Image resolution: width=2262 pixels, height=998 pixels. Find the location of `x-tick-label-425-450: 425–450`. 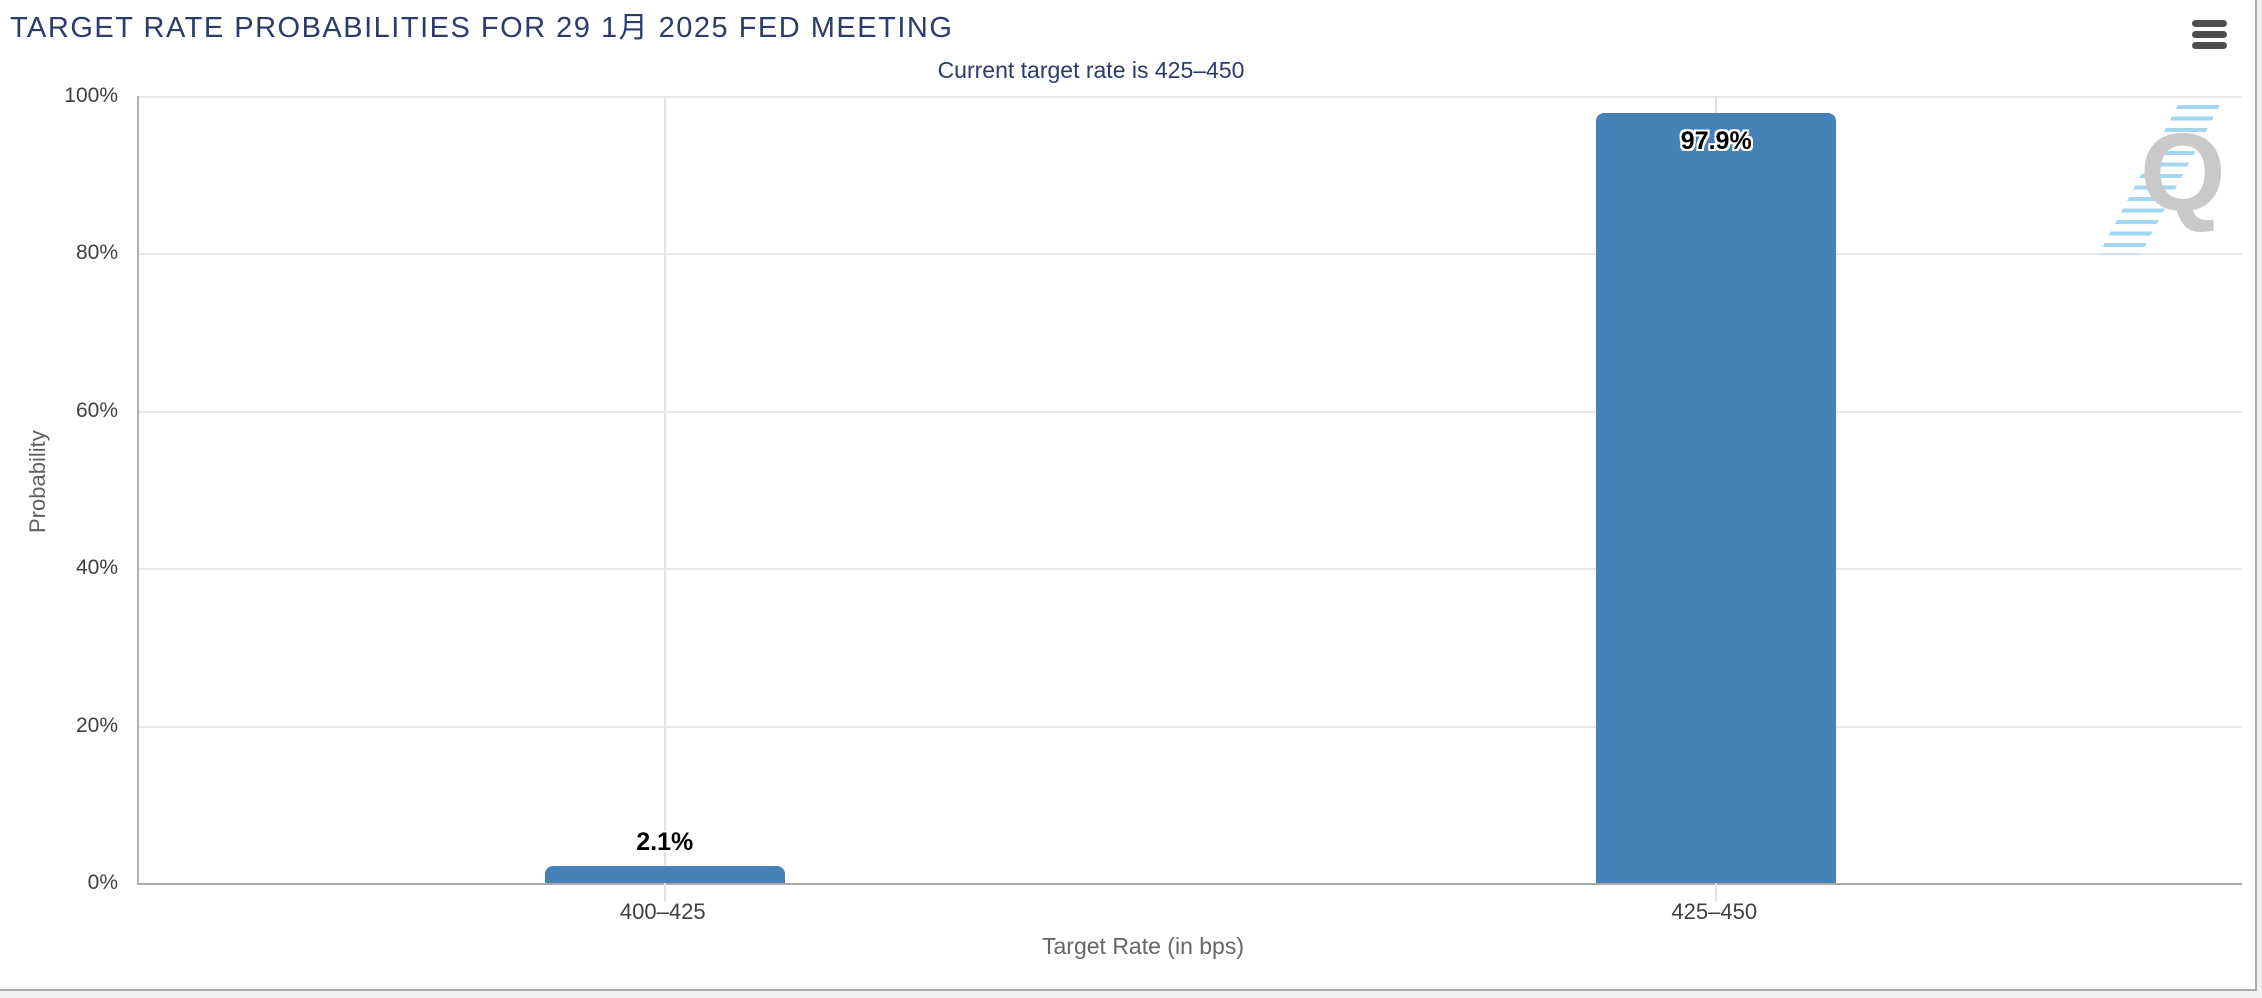

x-tick-label-425-450: 425–450 is located at coordinates (1714, 911).